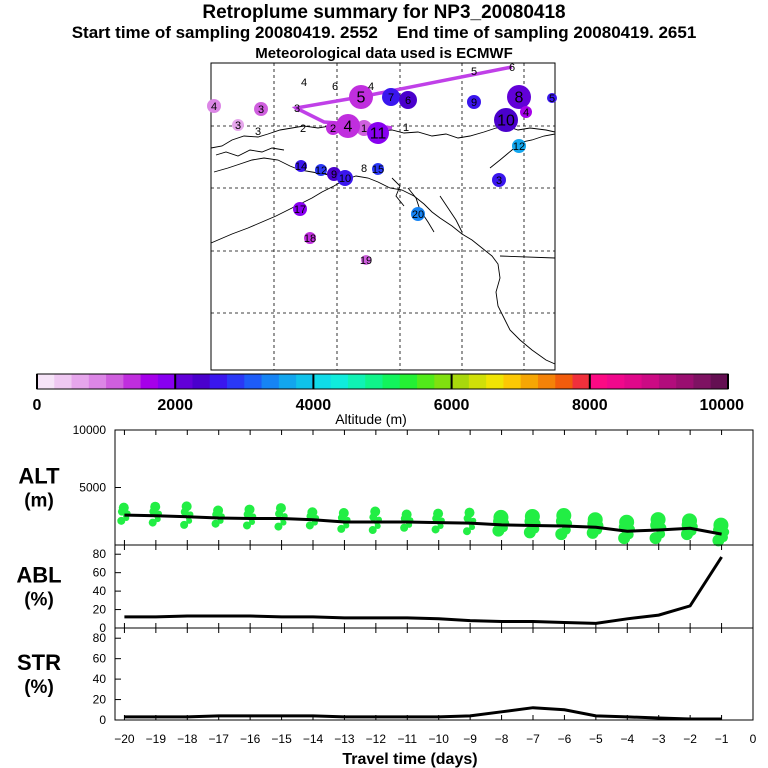 The image size is (768, 768). I want to click on panel-unit: (%), so click(39, 687).